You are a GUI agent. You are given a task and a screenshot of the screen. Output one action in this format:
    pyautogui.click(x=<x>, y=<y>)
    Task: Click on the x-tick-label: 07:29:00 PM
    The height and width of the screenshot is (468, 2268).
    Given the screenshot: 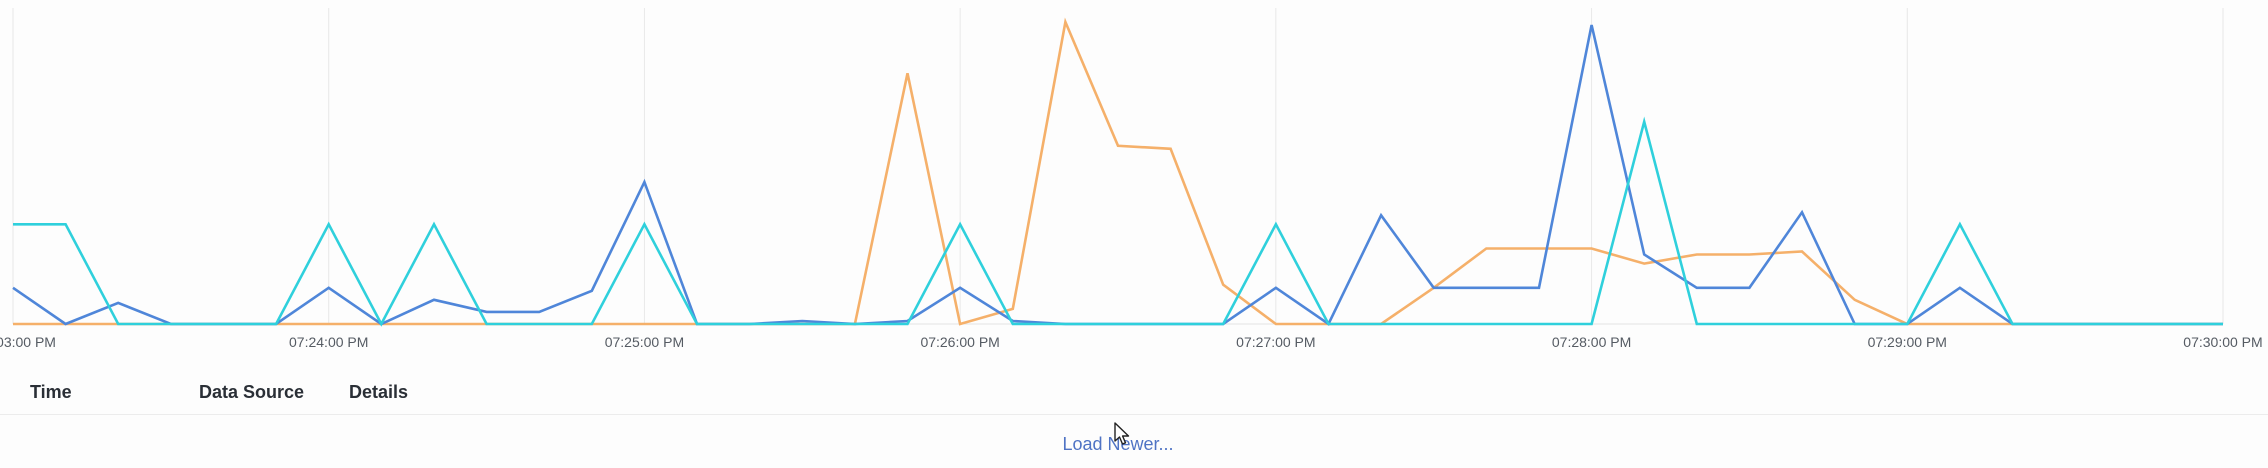 What is the action you would take?
    pyautogui.click(x=1907, y=342)
    